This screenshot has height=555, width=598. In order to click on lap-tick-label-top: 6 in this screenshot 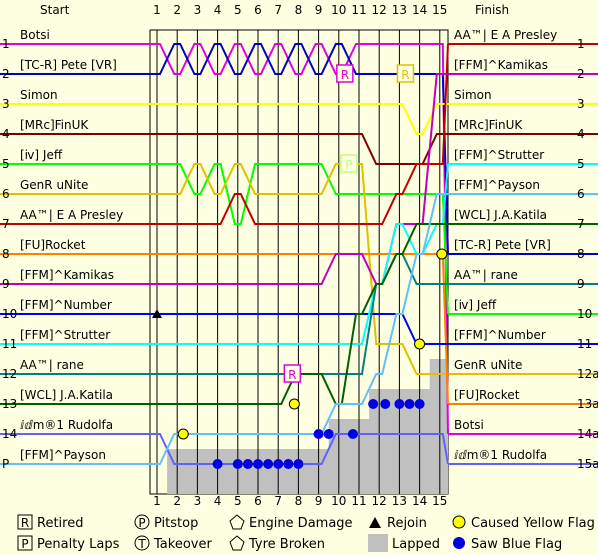, I will do `click(258, 10)`.